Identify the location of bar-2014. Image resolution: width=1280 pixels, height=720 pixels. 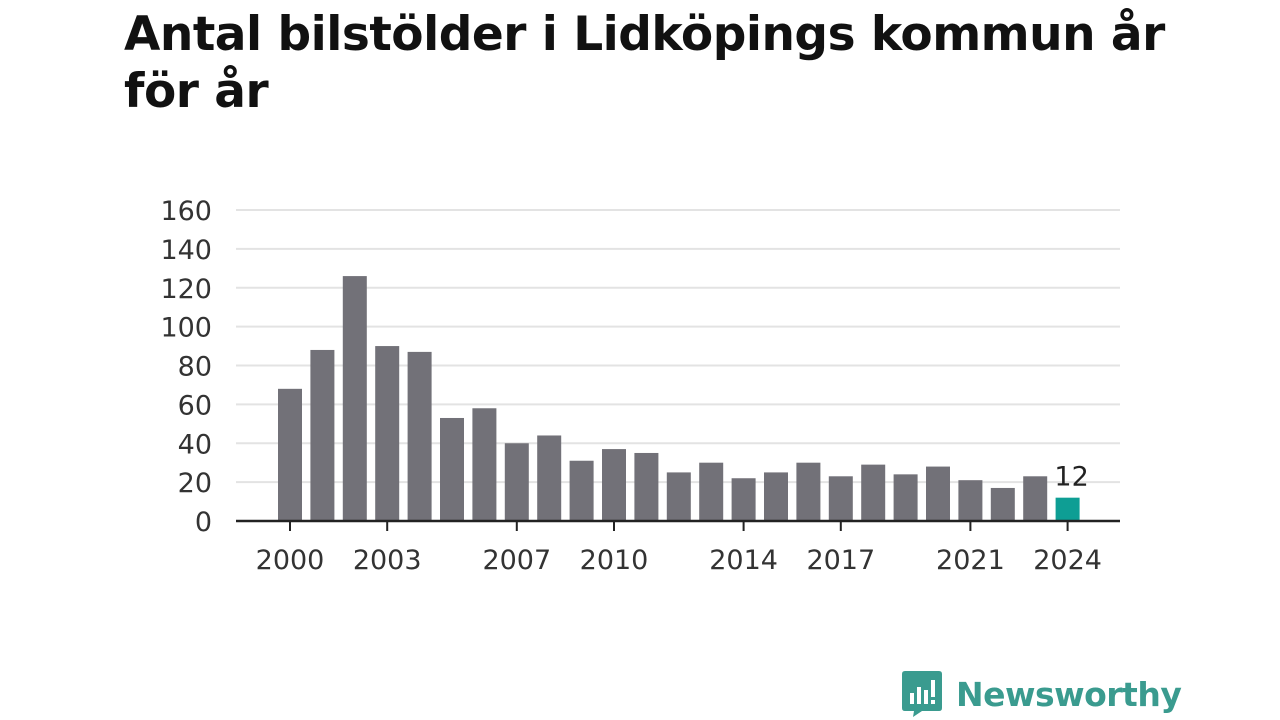
(743, 499).